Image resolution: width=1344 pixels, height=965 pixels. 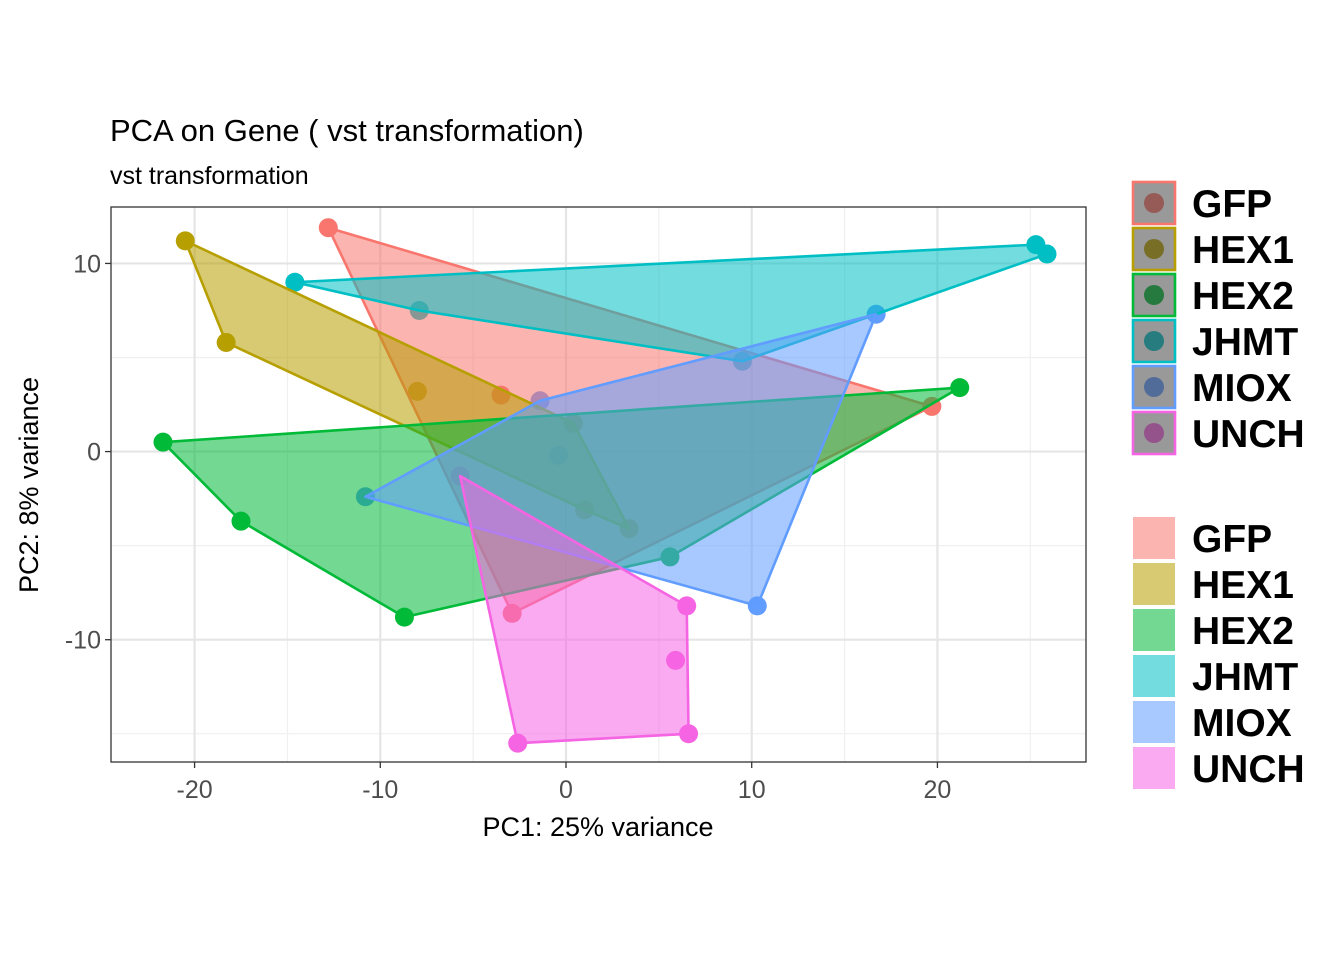 What do you see at coordinates (209, 176) in the screenshot?
I see `chart-subtitle: vst transformation` at bounding box center [209, 176].